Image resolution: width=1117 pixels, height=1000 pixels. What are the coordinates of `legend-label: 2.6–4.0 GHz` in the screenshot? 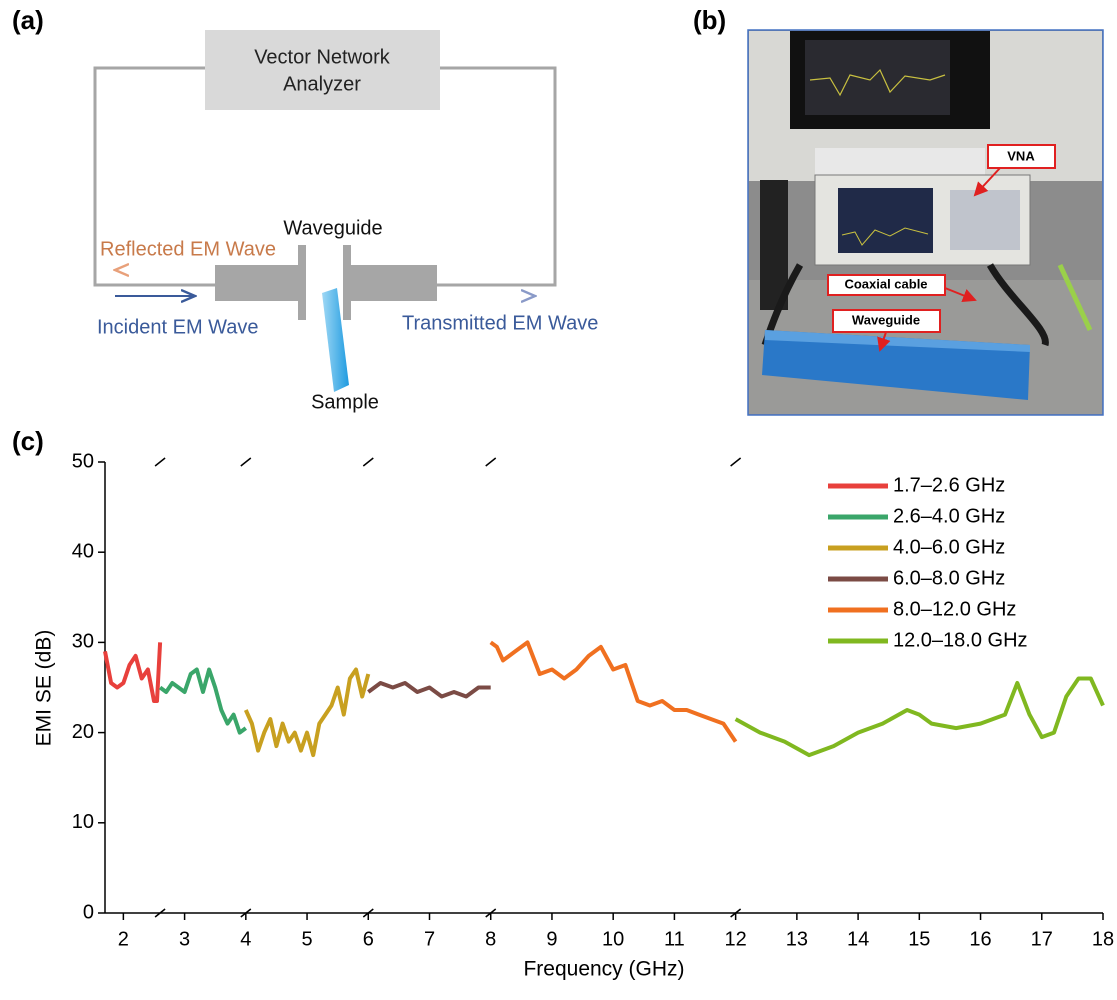 It's located at (949, 516).